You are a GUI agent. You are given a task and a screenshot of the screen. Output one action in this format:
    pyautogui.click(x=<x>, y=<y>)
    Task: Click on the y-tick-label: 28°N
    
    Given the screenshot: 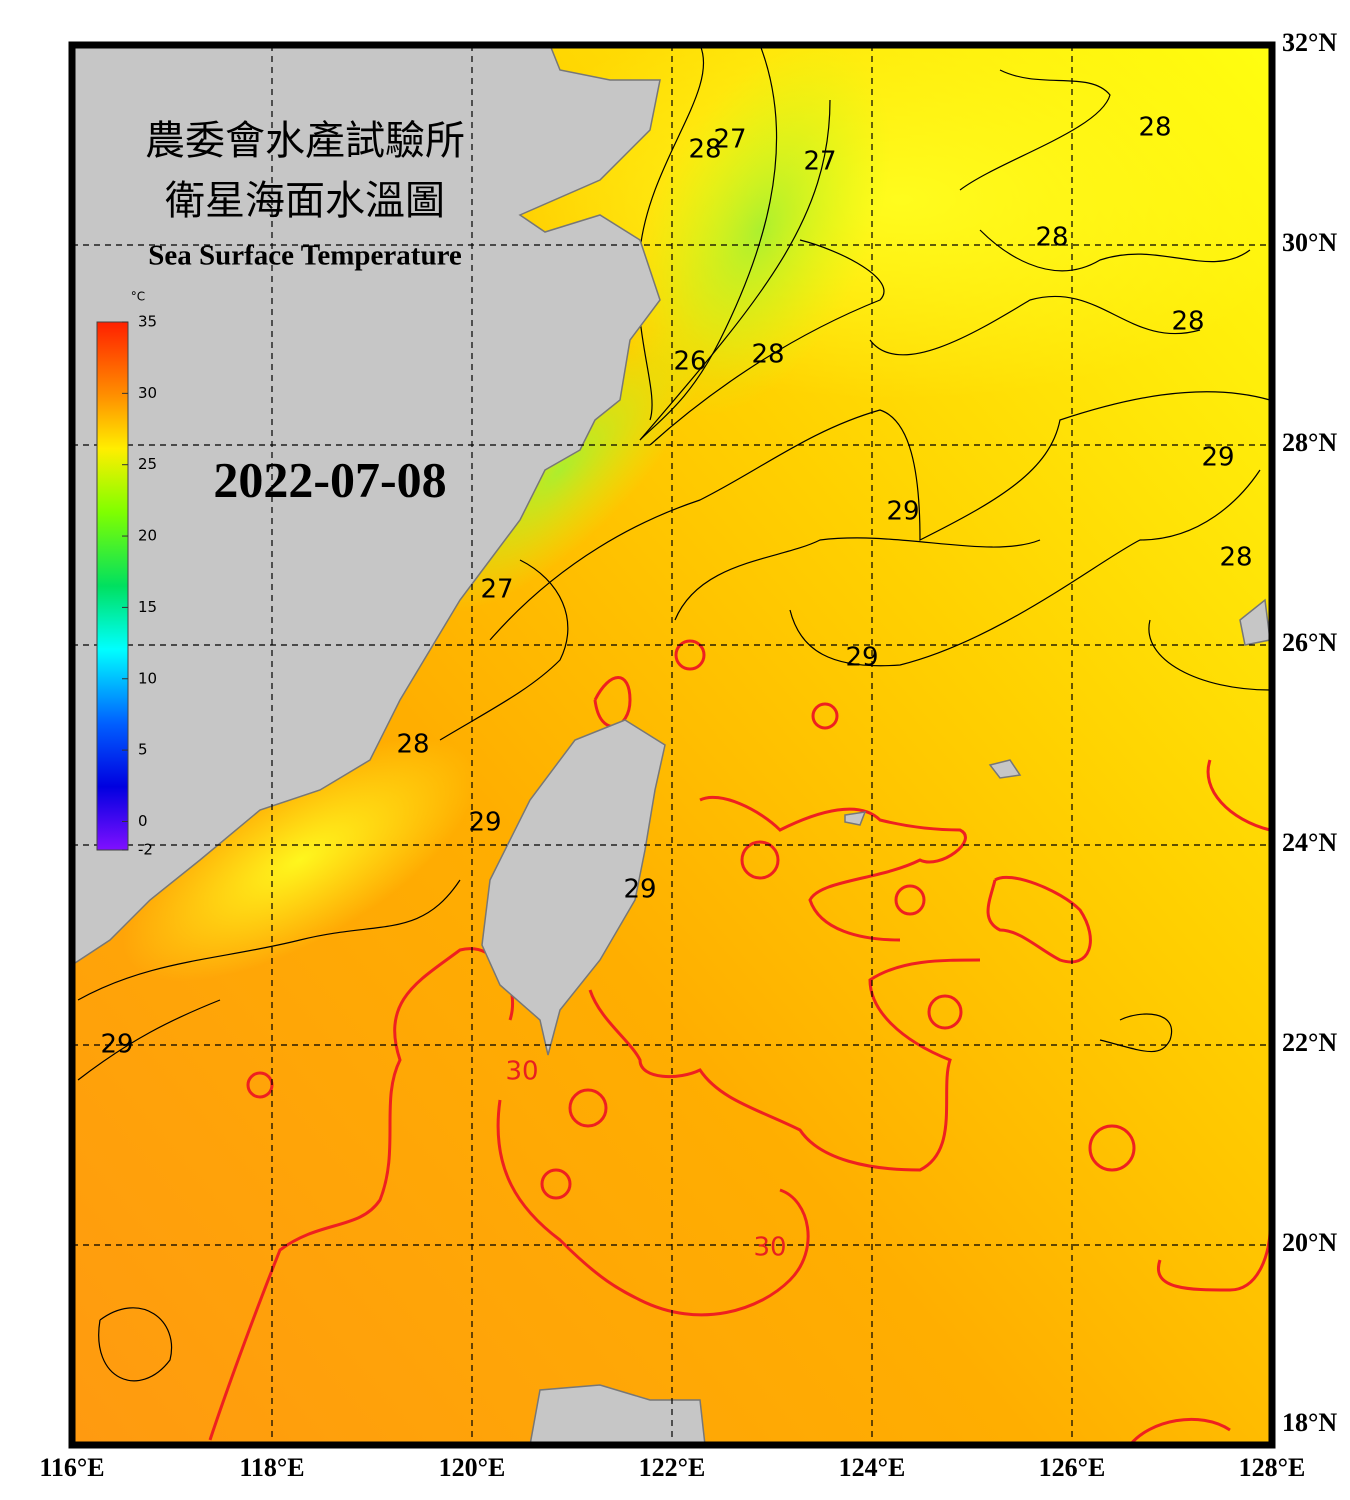 What is the action you would take?
    pyautogui.click(x=1309, y=442)
    